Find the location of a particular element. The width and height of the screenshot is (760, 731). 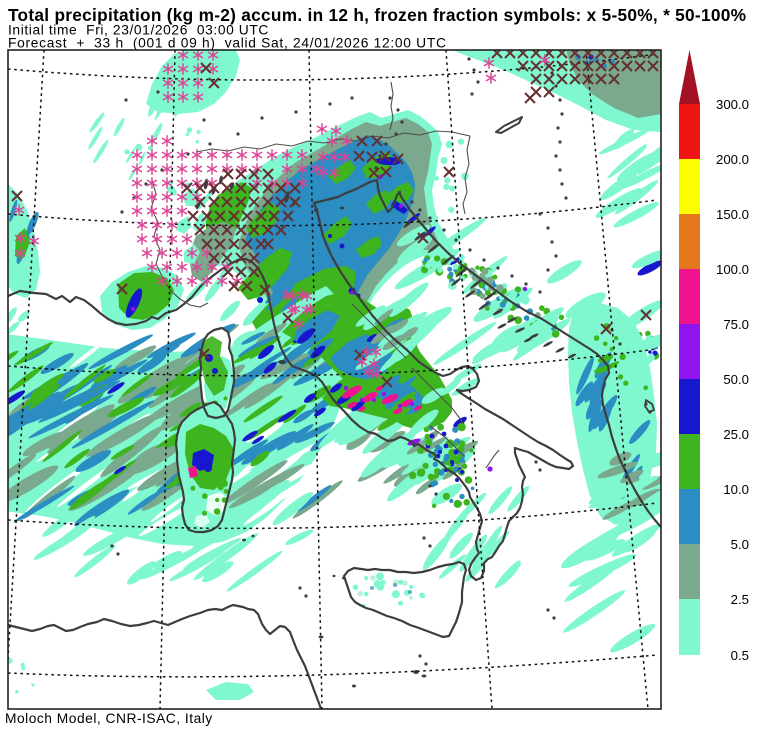

svg-text: 50.0 is located at coordinates (736, 379).